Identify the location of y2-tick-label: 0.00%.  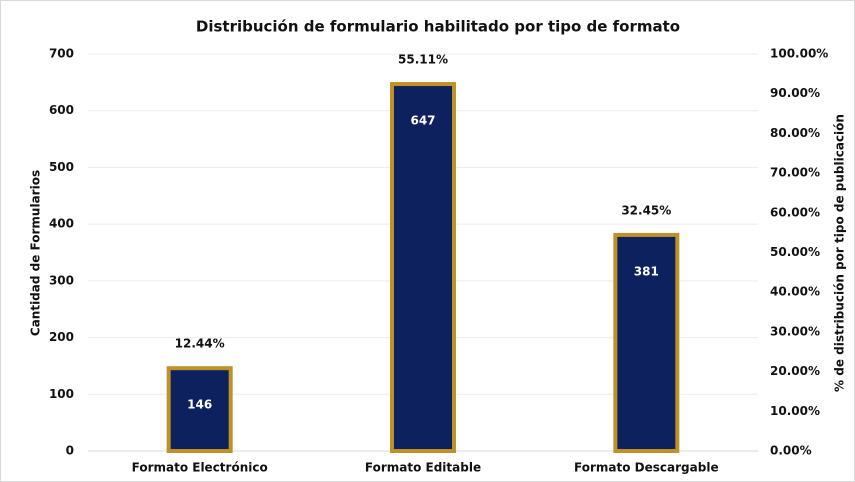
(791, 451).